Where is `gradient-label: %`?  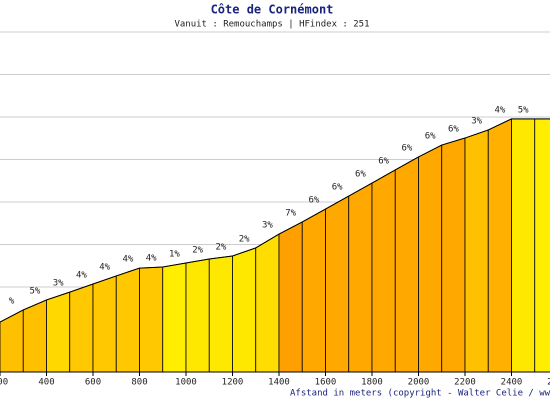
gradient-label: % is located at coordinates (12, 301).